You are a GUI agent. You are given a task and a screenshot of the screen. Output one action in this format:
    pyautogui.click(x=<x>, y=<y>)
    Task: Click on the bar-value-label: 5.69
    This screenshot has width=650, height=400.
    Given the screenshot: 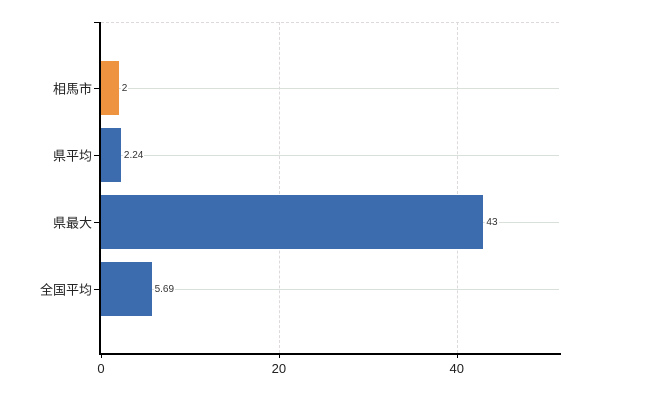 What is the action you would take?
    pyautogui.click(x=164, y=290)
    